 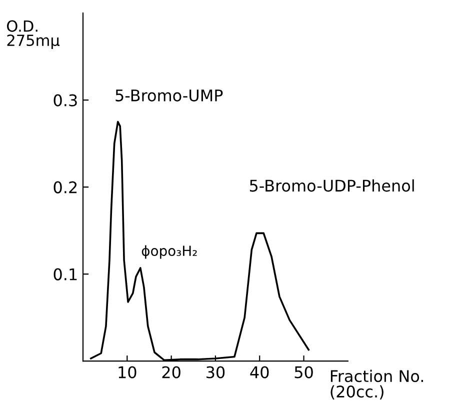 I want to click on annotation: ϕopo₃H₂, so click(x=169, y=252).